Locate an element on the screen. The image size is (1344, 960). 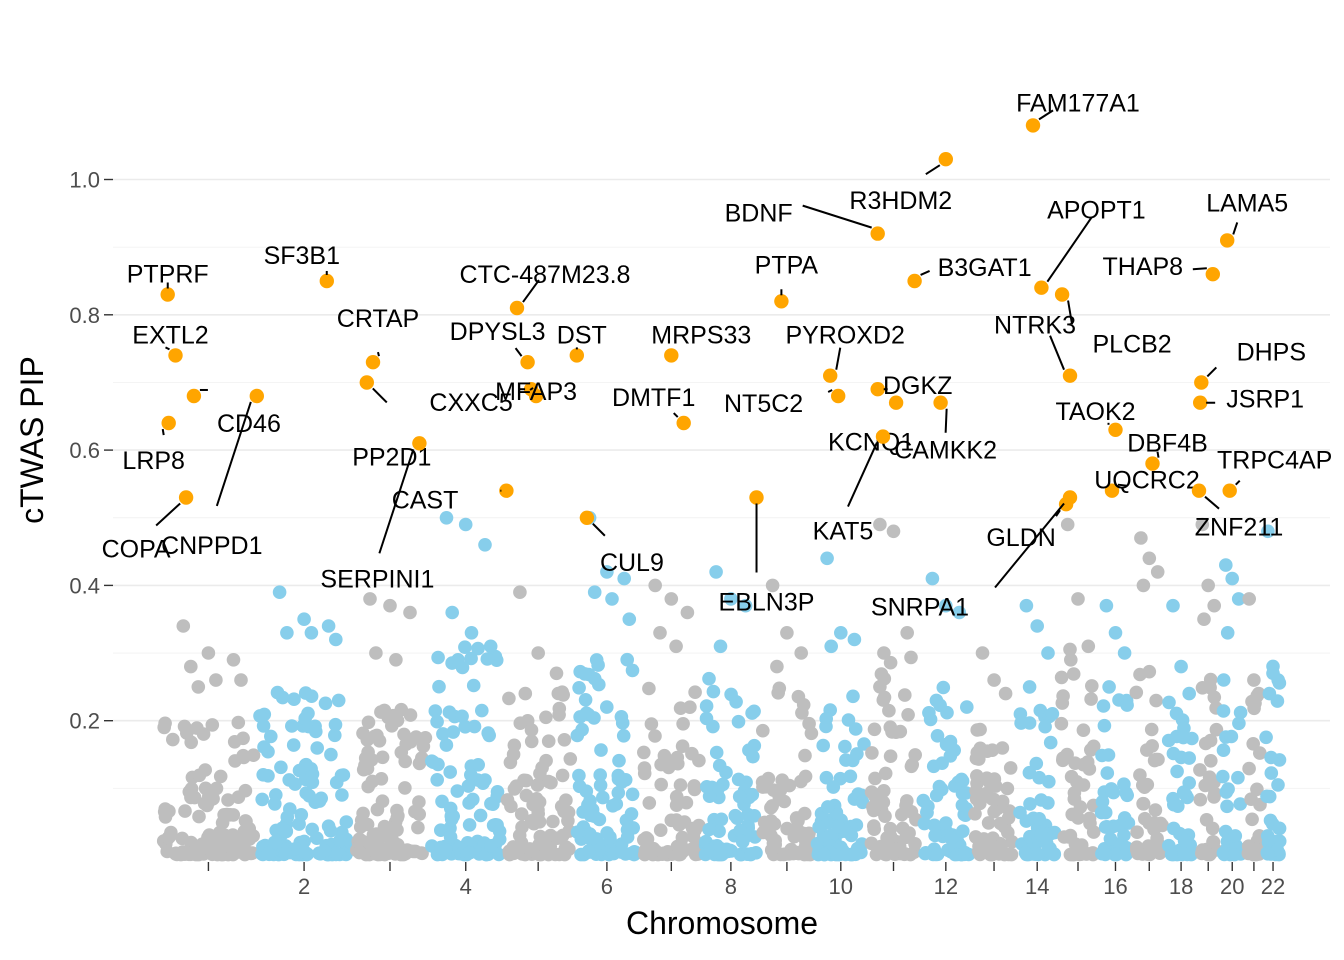
gene-label: LAMA5 is located at coordinates (1247, 203).